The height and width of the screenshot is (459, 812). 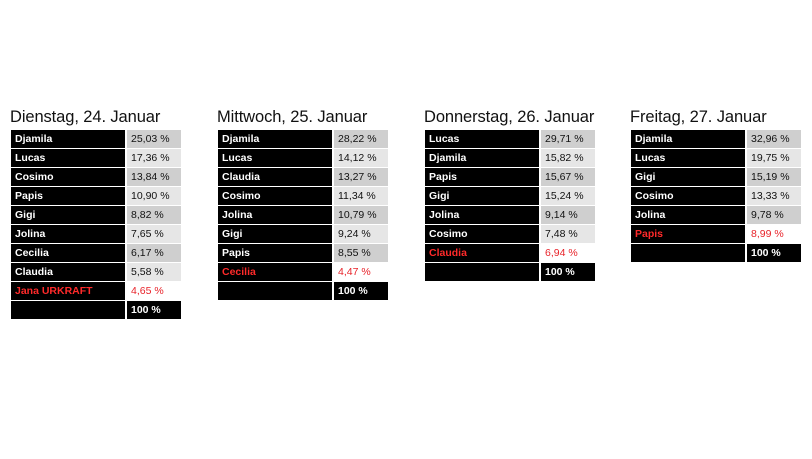 What do you see at coordinates (509, 117) in the screenshot?
I see `day-title: Donnerstag, 26. Januar` at bounding box center [509, 117].